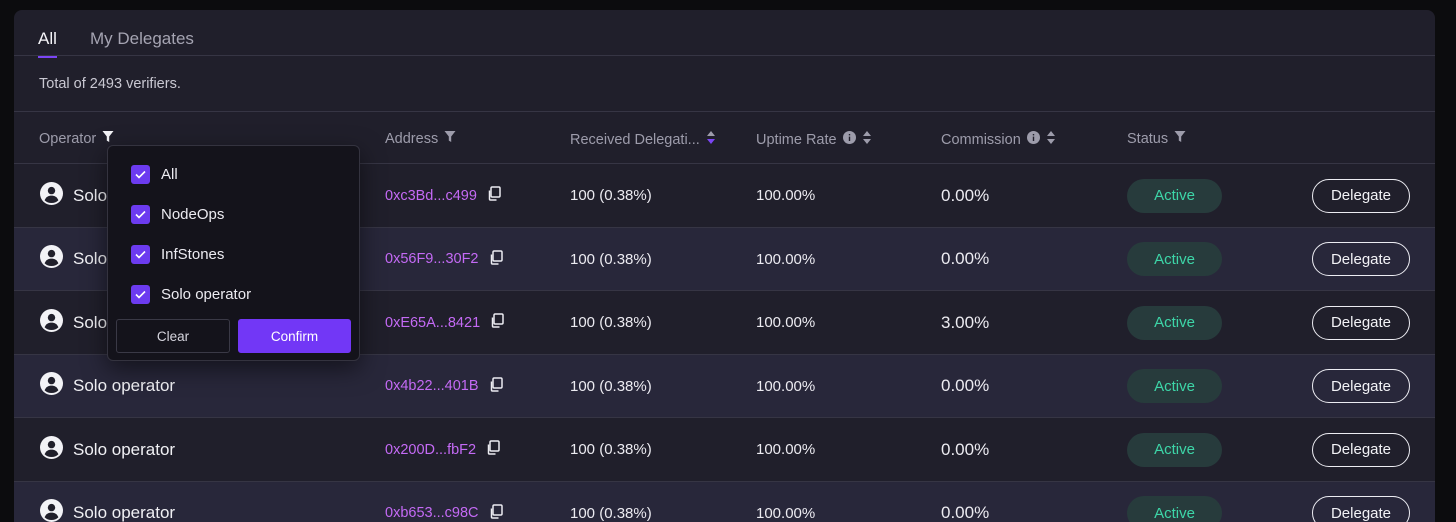 This screenshot has height=522, width=1456. I want to click on filter-option-solo-operator: Solo operator, so click(191, 294).